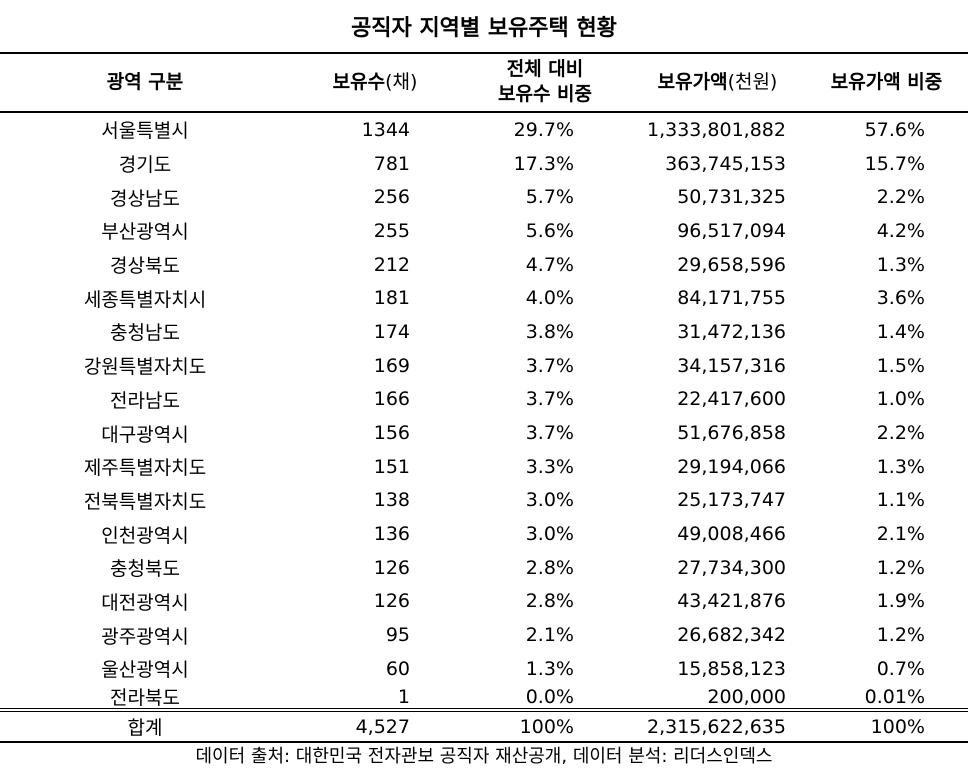 This screenshot has height=773, width=968. Describe the element at coordinates (391, 163) in the screenshot. I see `row-count: 781` at that location.